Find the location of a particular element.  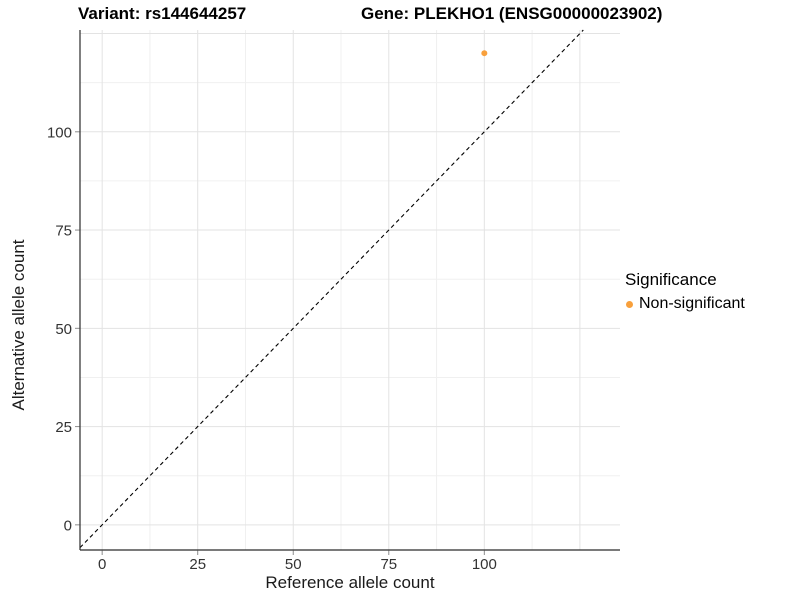

x-tick-label: 75 is located at coordinates (388, 564).